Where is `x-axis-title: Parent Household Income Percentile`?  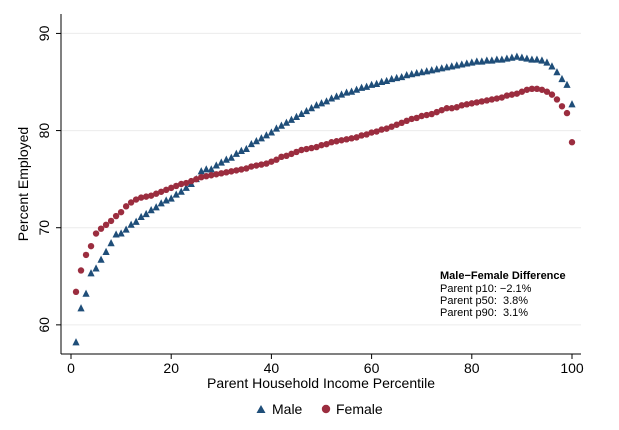
x-axis-title: Parent Household Income Percentile is located at coordinates (321, 383).